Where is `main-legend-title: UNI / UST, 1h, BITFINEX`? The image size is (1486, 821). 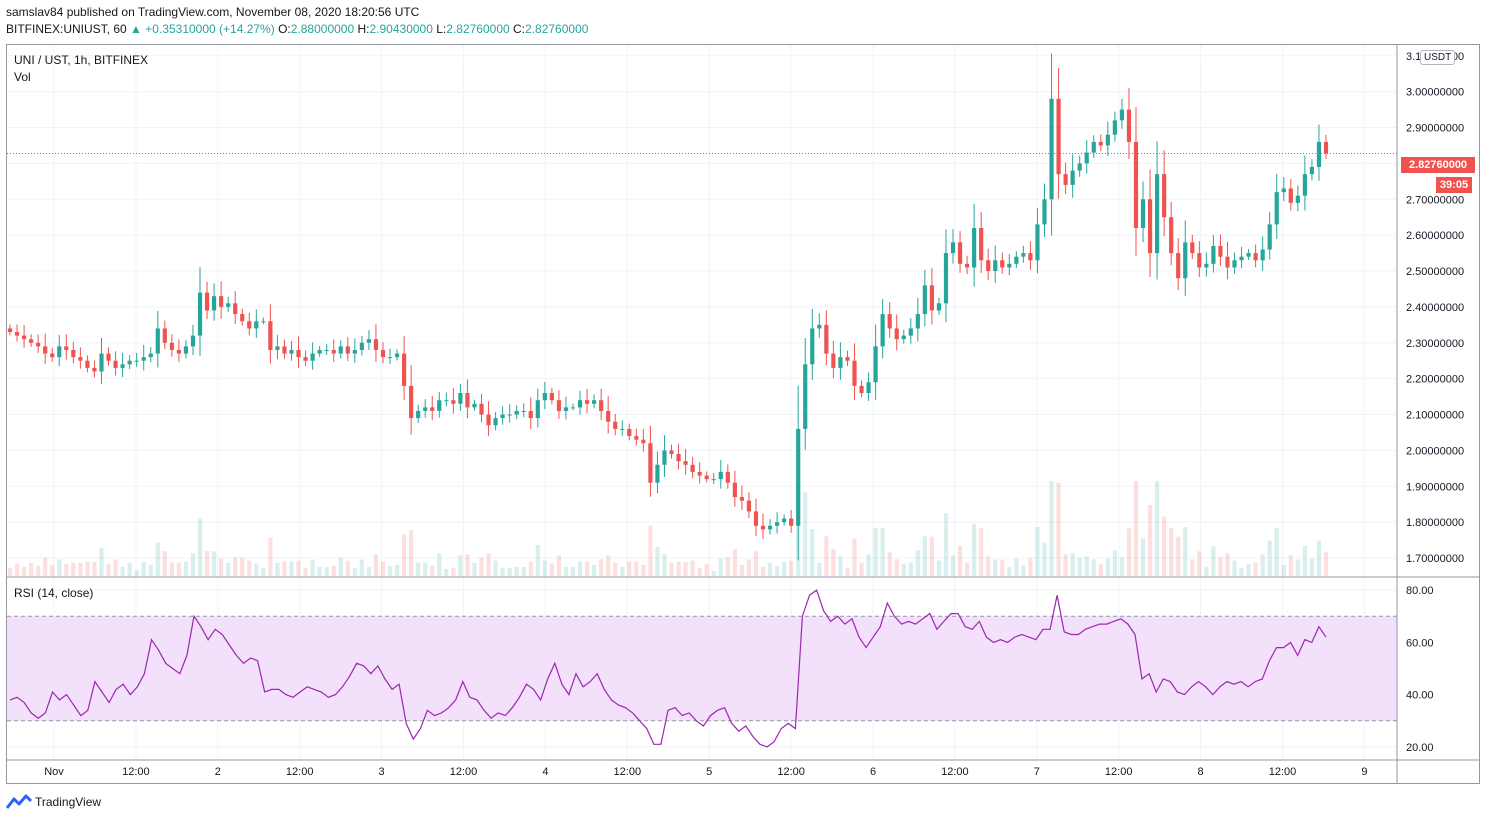
main-legend-title: UNI / UST, 1h, BITFINEX is located at coordinates (81, 60).